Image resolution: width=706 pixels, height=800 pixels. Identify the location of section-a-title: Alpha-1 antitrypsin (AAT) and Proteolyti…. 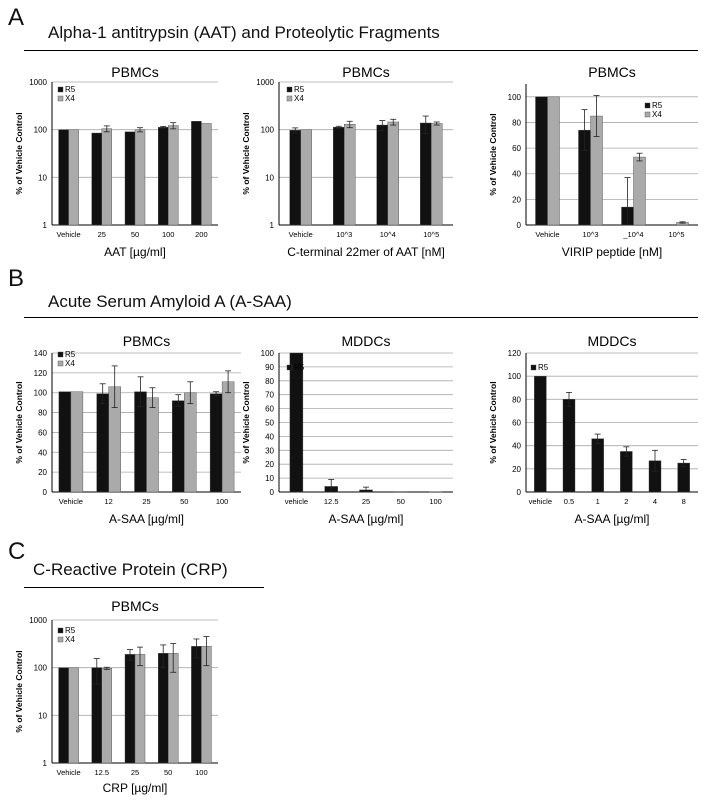
(244, 32).